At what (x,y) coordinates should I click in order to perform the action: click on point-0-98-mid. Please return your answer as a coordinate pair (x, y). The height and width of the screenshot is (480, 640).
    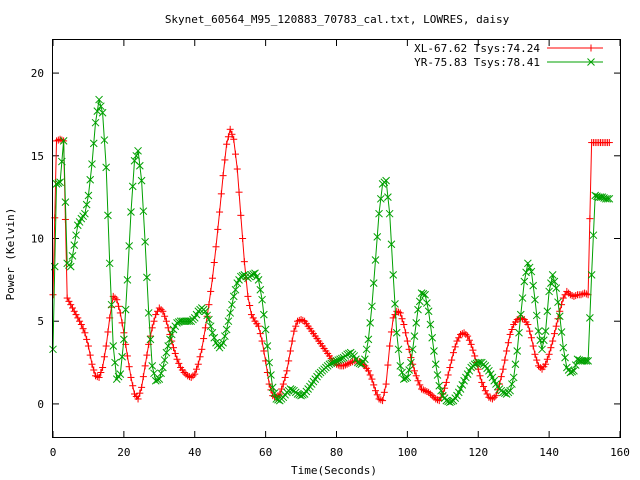
    Looking at the image, I should click on (402, 319).